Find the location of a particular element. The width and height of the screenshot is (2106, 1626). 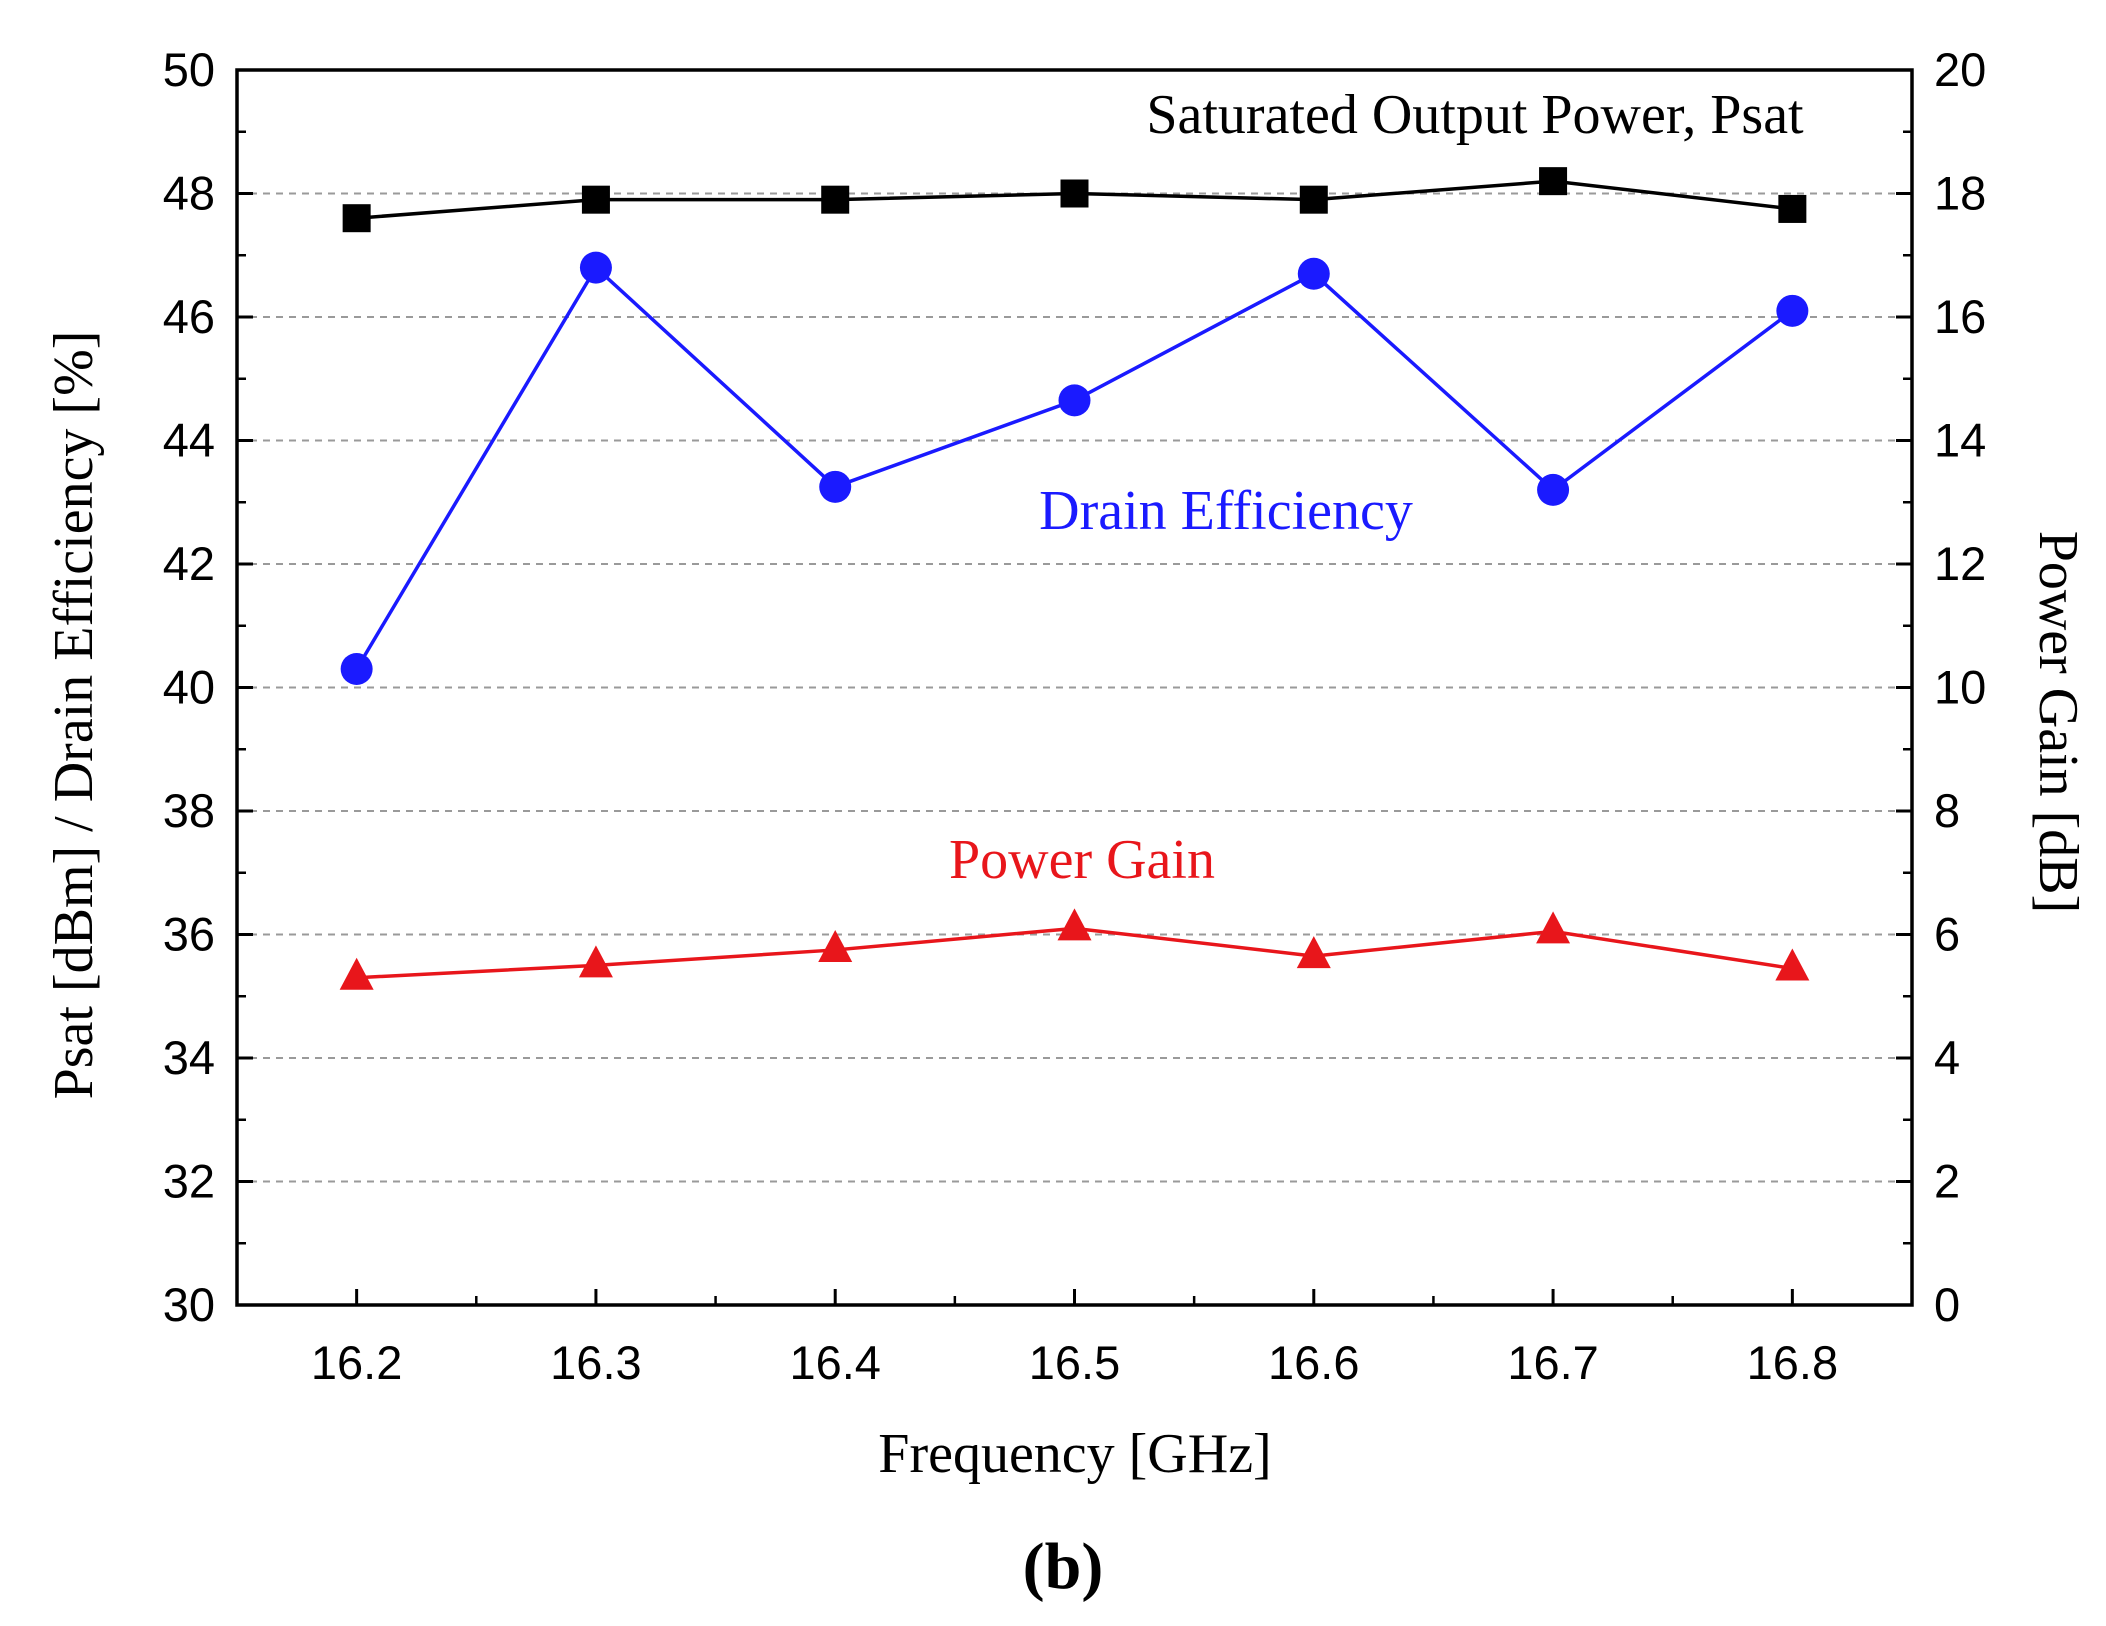

y-left-tick-label: 34 is located at coordinates (189, 1057).